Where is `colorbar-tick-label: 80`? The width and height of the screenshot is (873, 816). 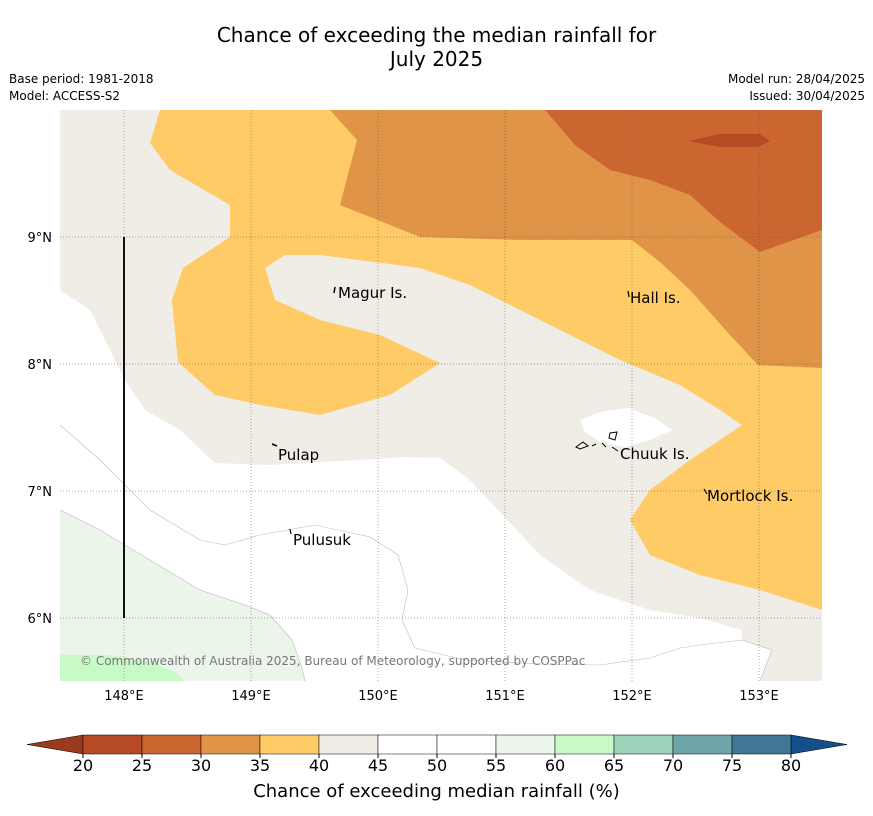 colorbar-tick-label: 80 is located at coordinates (791, 765).